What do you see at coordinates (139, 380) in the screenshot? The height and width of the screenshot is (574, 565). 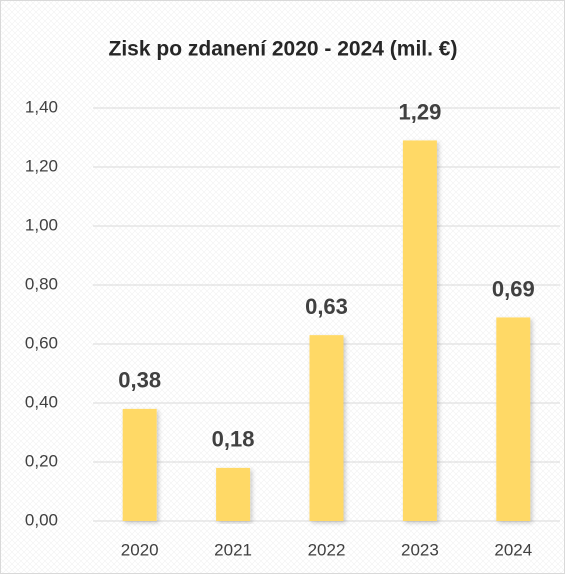 I see `data-label: 0,38` at bounding box center [139, 380].